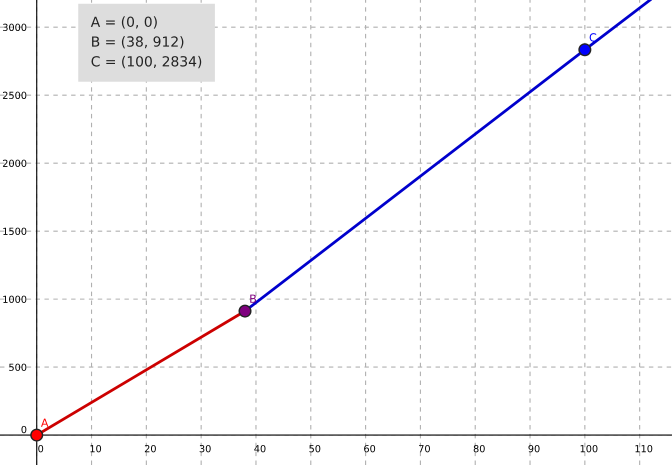 The image size is (672, 465). I want to click on y-tick-label: 1000, so click(14, 299).